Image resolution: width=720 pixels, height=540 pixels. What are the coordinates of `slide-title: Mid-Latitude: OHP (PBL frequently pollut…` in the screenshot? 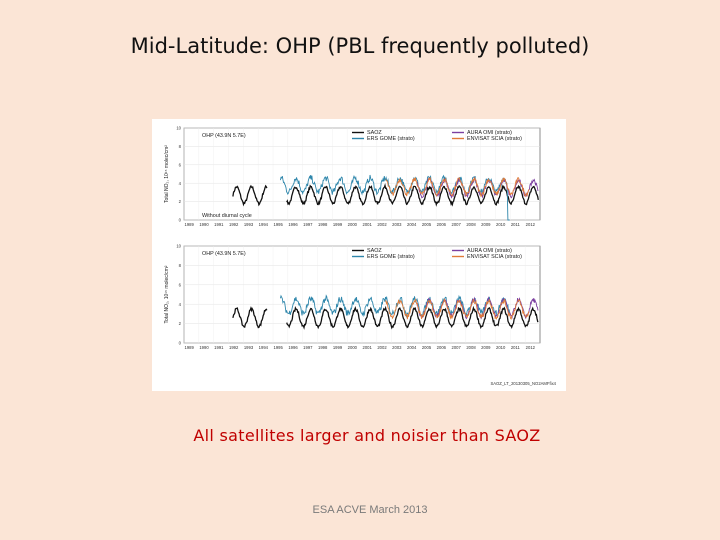 It's located at (360, 46).